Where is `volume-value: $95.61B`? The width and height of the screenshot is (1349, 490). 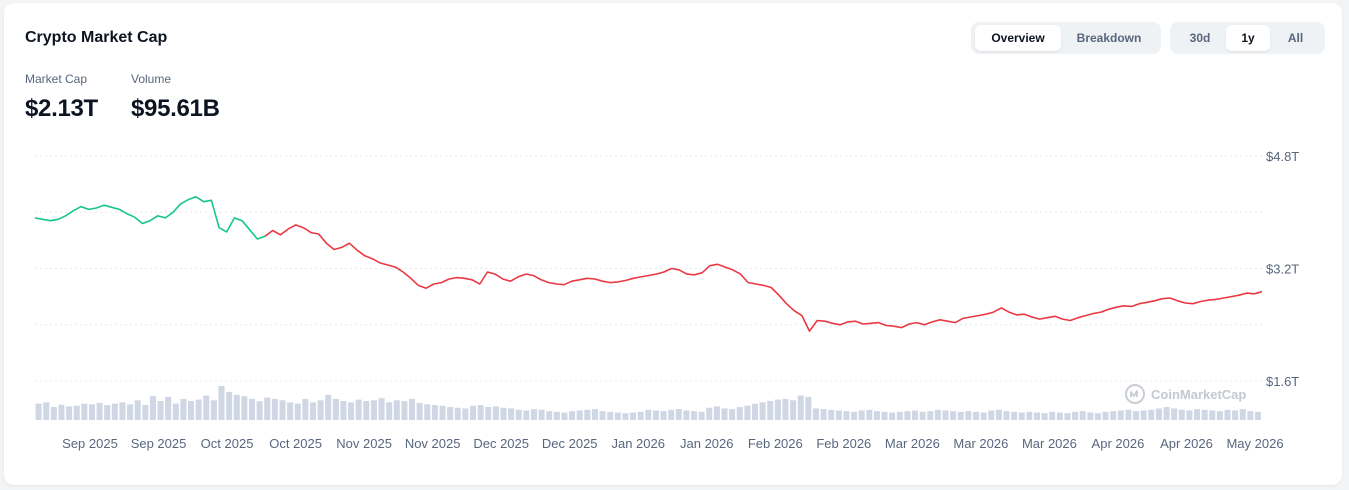
volume-value: $95.61B is located at coordinates (175, 108).